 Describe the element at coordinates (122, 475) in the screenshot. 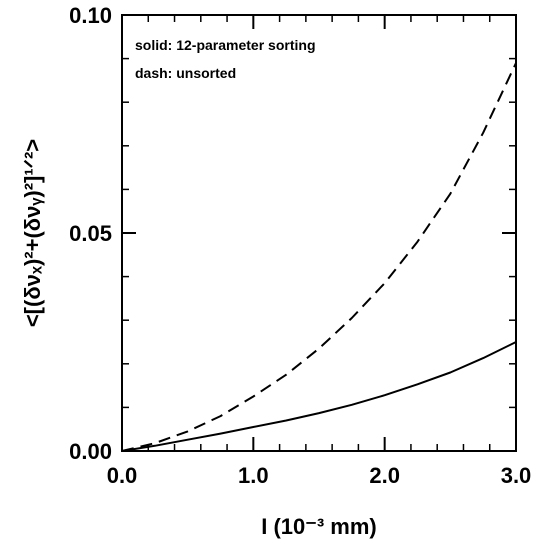

I see `x-tick-label: 0.0` at that location.